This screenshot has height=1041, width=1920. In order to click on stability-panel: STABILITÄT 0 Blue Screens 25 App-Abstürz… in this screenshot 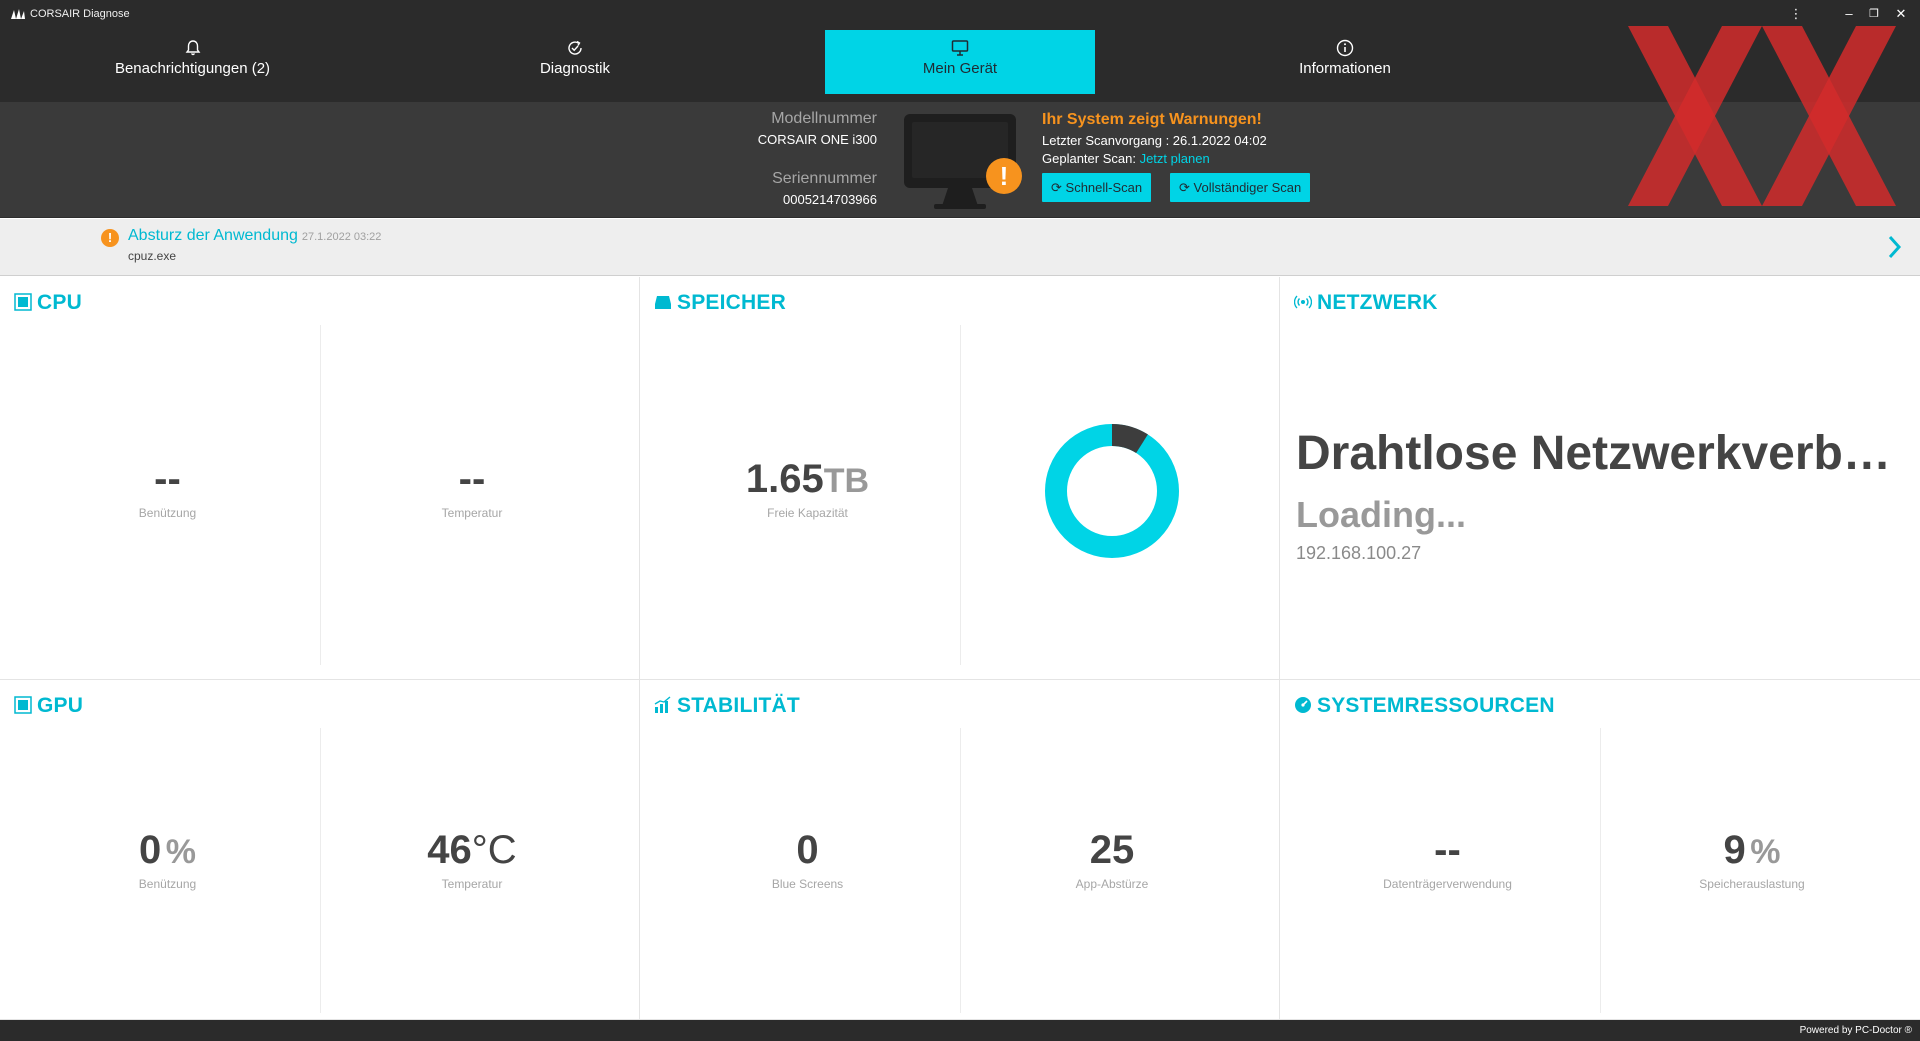, I will do `click(960, 850)`.